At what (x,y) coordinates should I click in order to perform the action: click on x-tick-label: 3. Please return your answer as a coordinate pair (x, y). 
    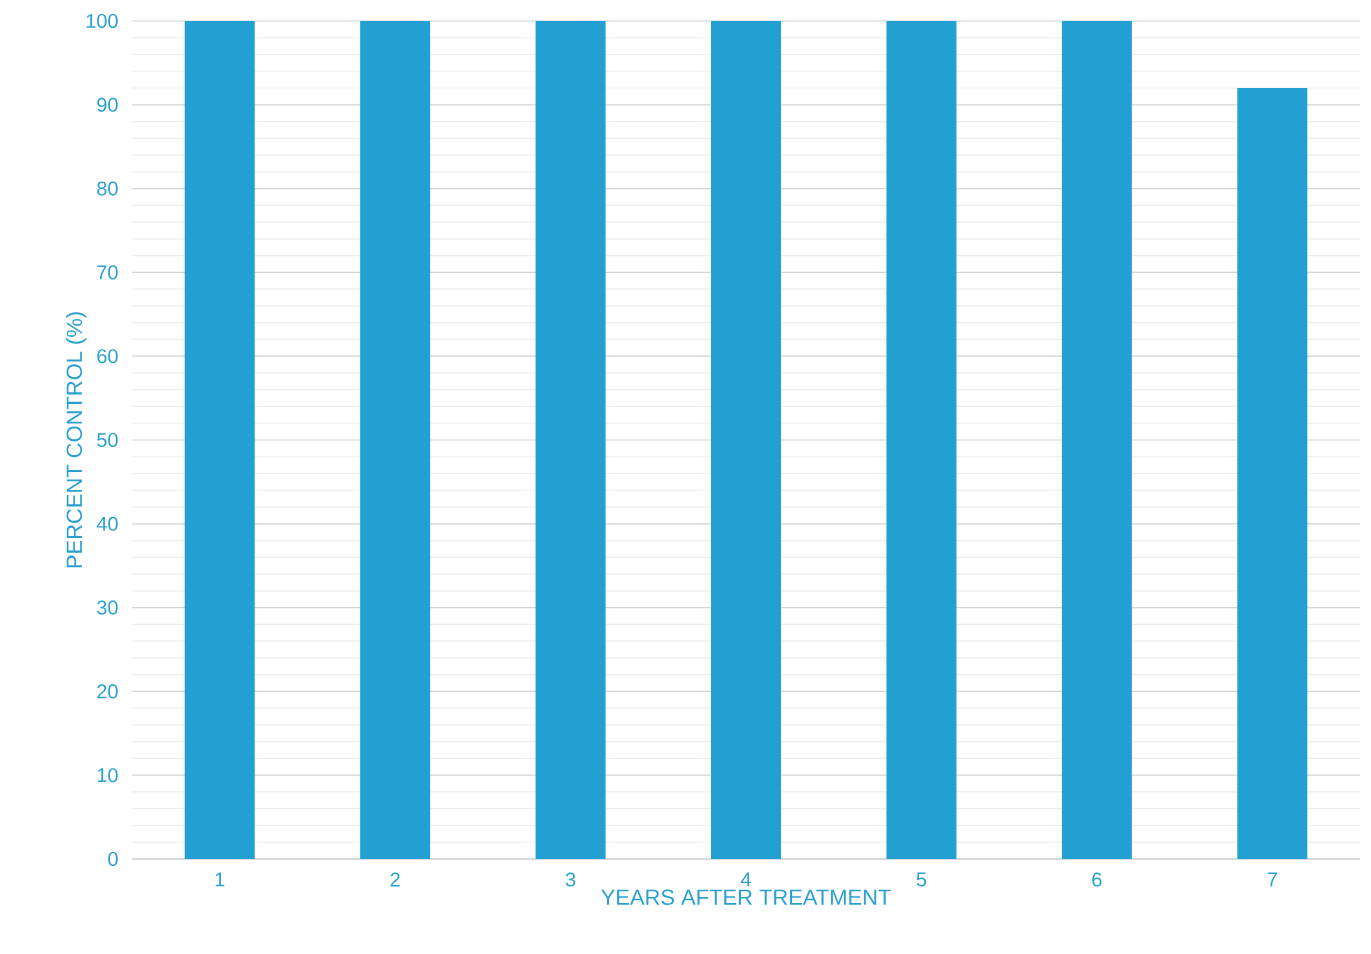
    Looking at the image, I should click on (570, 879).